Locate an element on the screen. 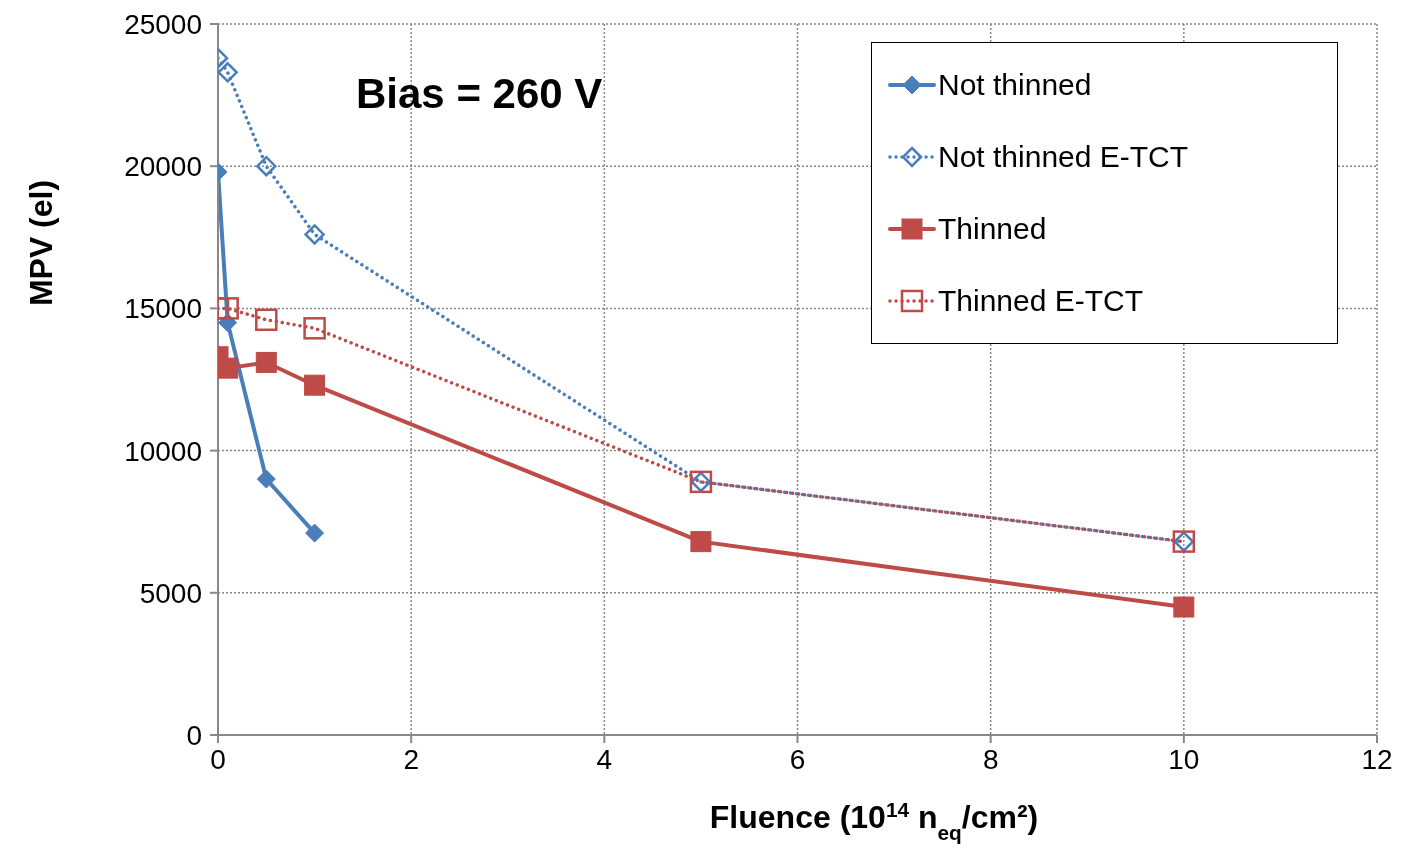  x-tick-label: 0 is located at coordinates (218, 759).